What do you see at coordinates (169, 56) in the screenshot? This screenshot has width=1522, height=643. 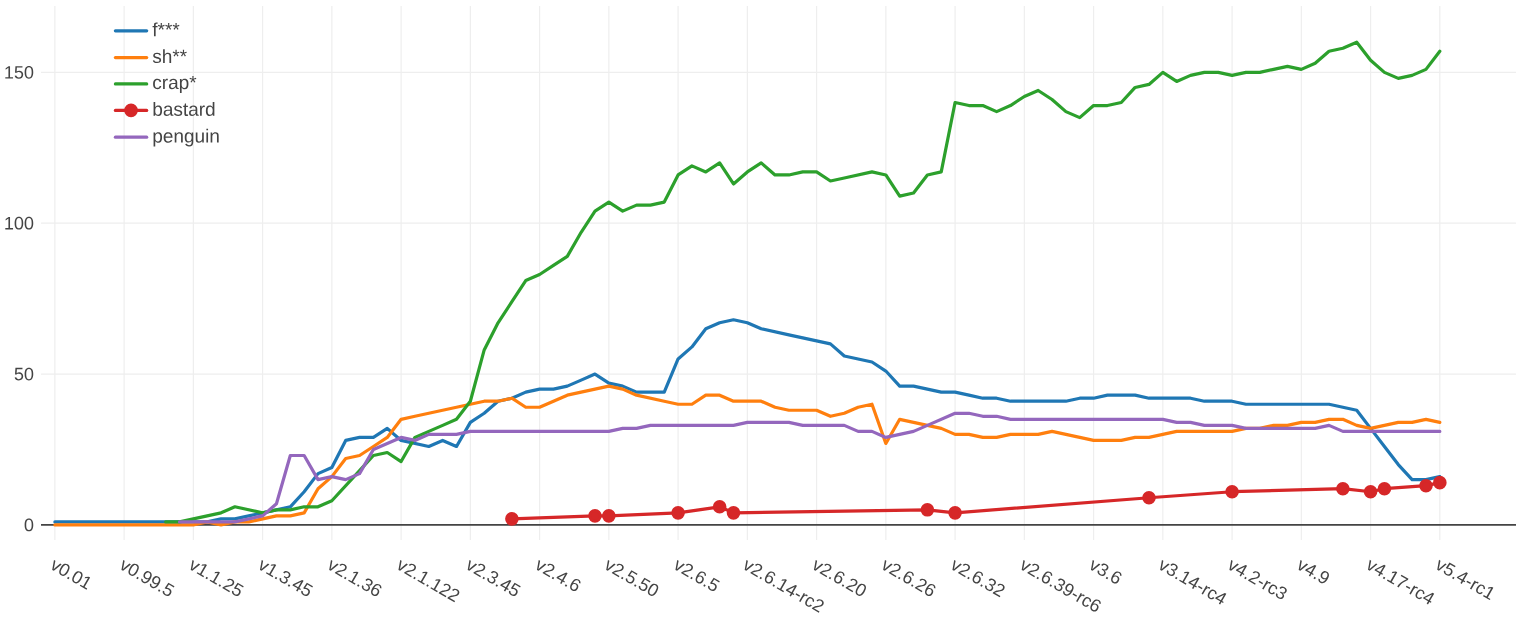 I see `legend-label: sh**` at bounding box center [169, 56].